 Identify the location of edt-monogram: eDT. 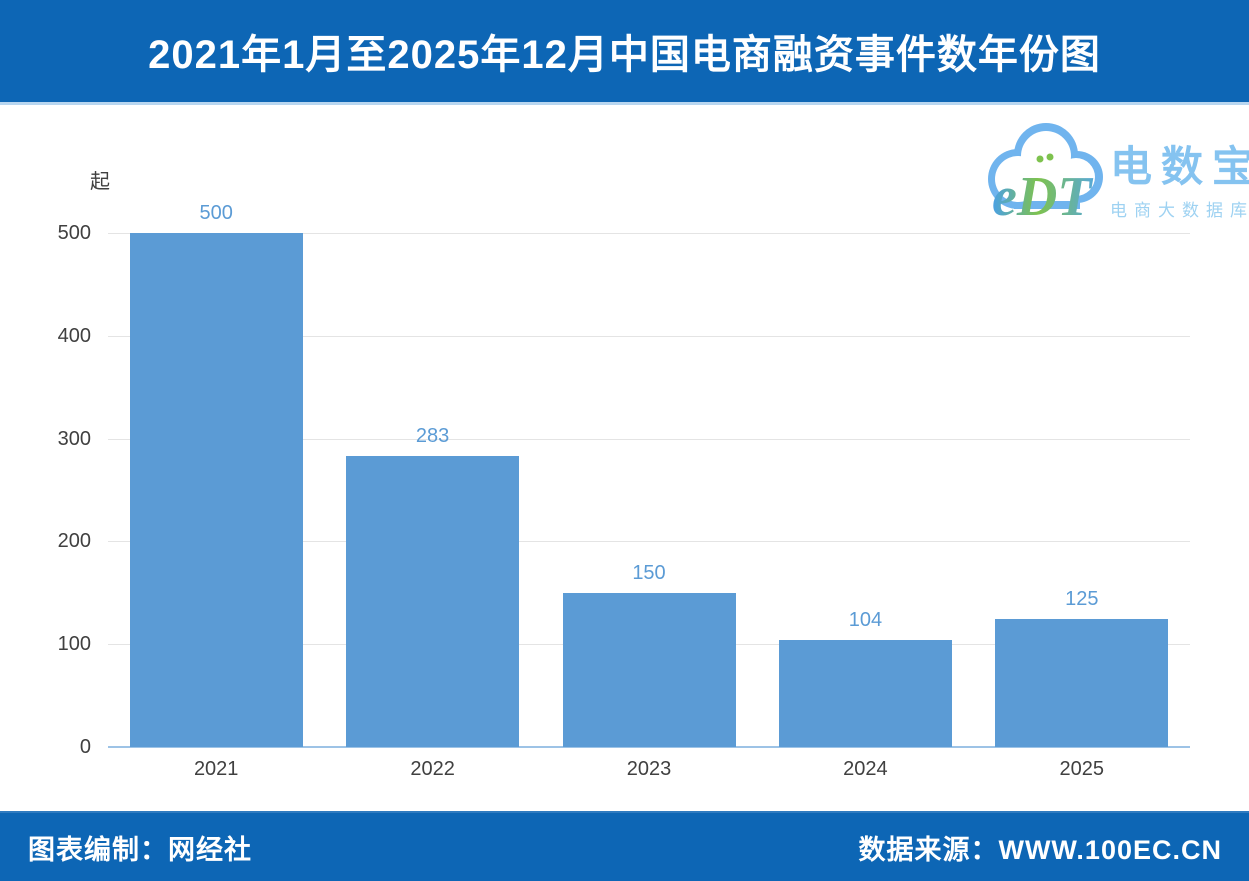
(1043, 197).